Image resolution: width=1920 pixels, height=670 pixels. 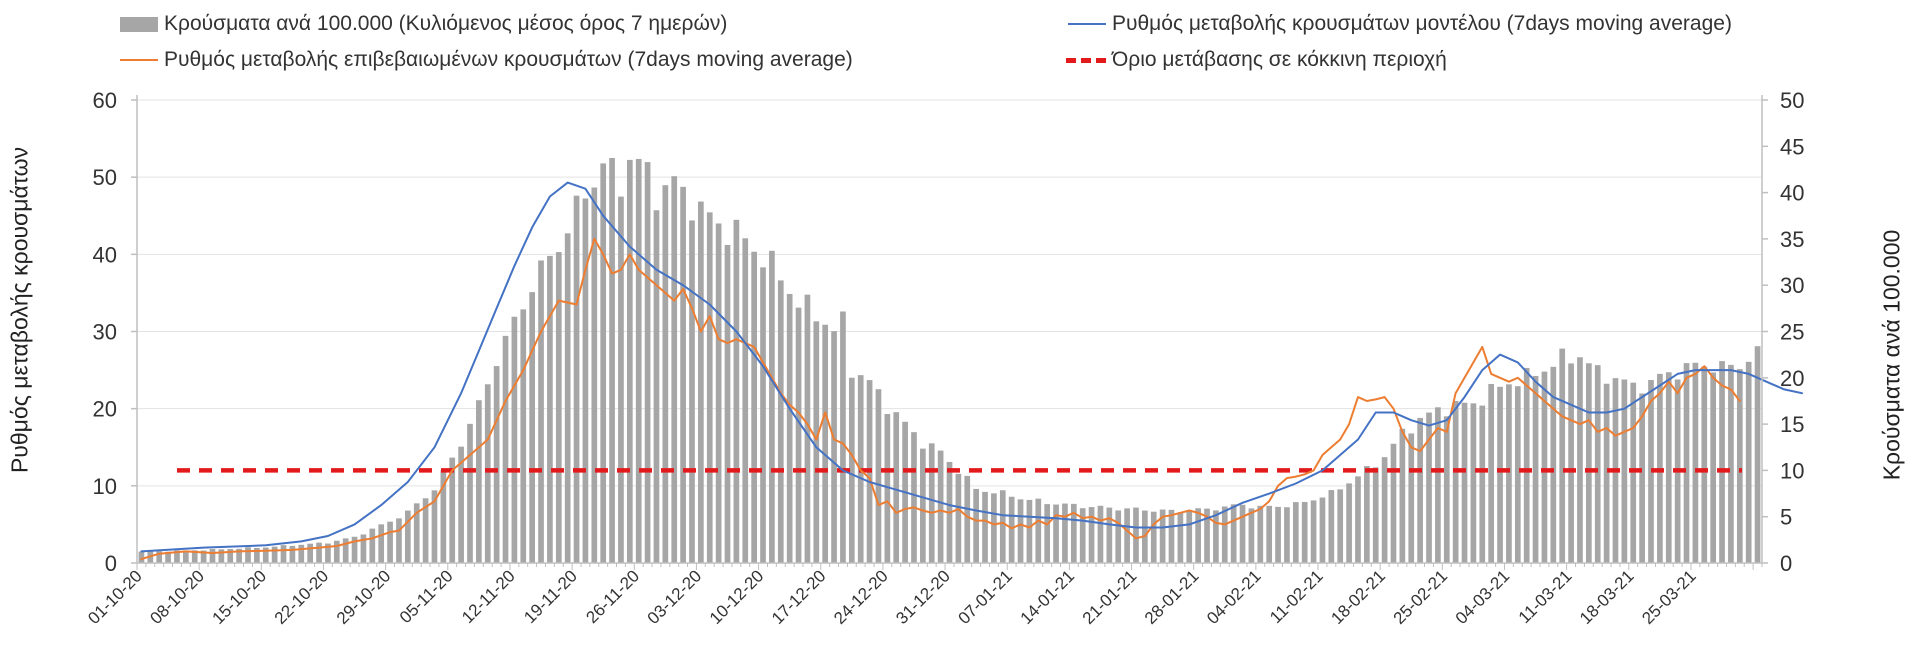 What do you see at coordinates (1792, 239) in the screenshot?
I see `y-right-tick-label: 35` at bounding box center [1792, 239].